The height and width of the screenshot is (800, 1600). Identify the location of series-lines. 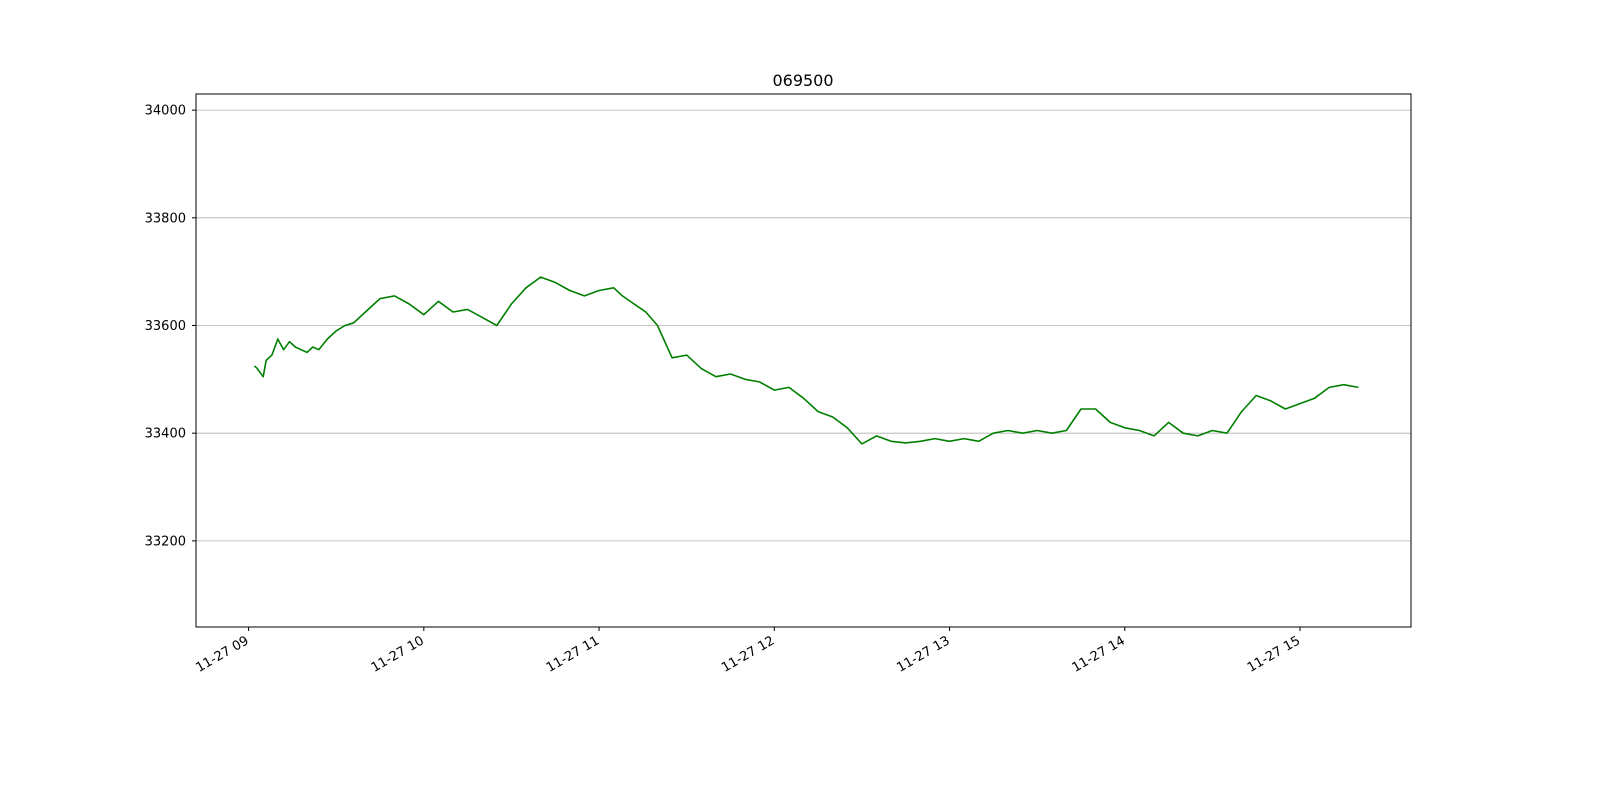
(806, 360).